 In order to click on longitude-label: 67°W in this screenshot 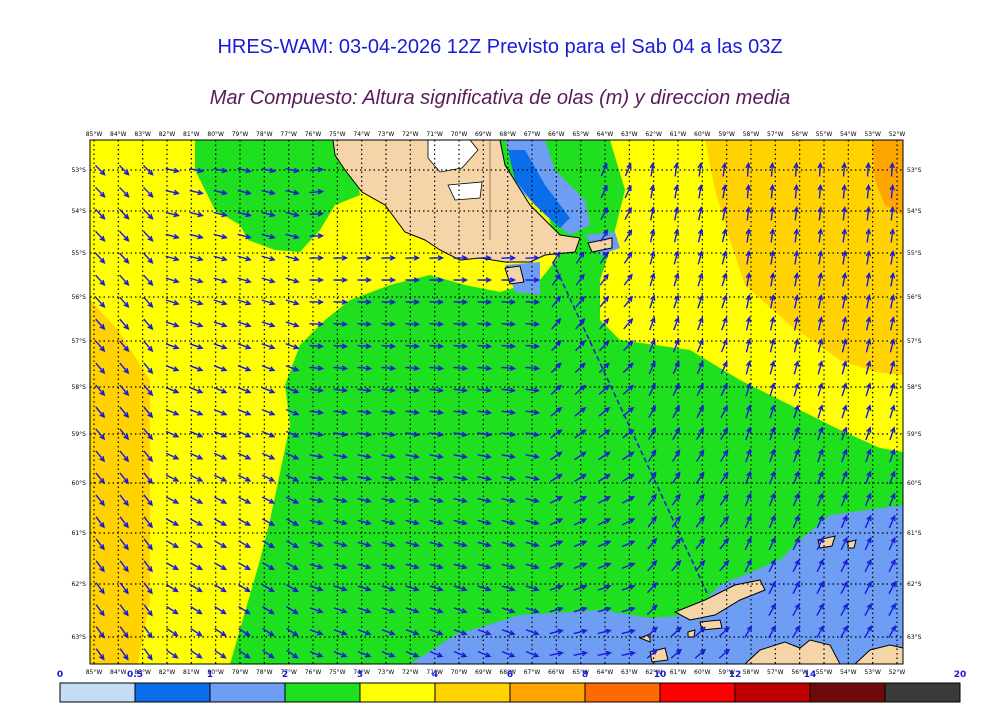, I will do `click(532, 672)`.